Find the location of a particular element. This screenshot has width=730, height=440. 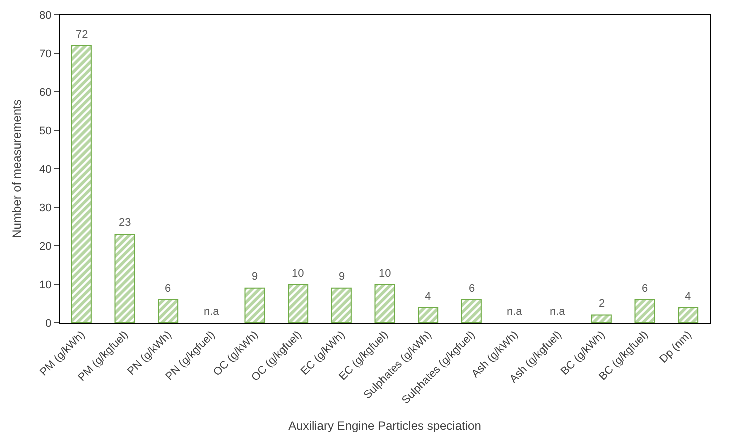

y-tick-label: 40 is located at coordinates (46, 170).